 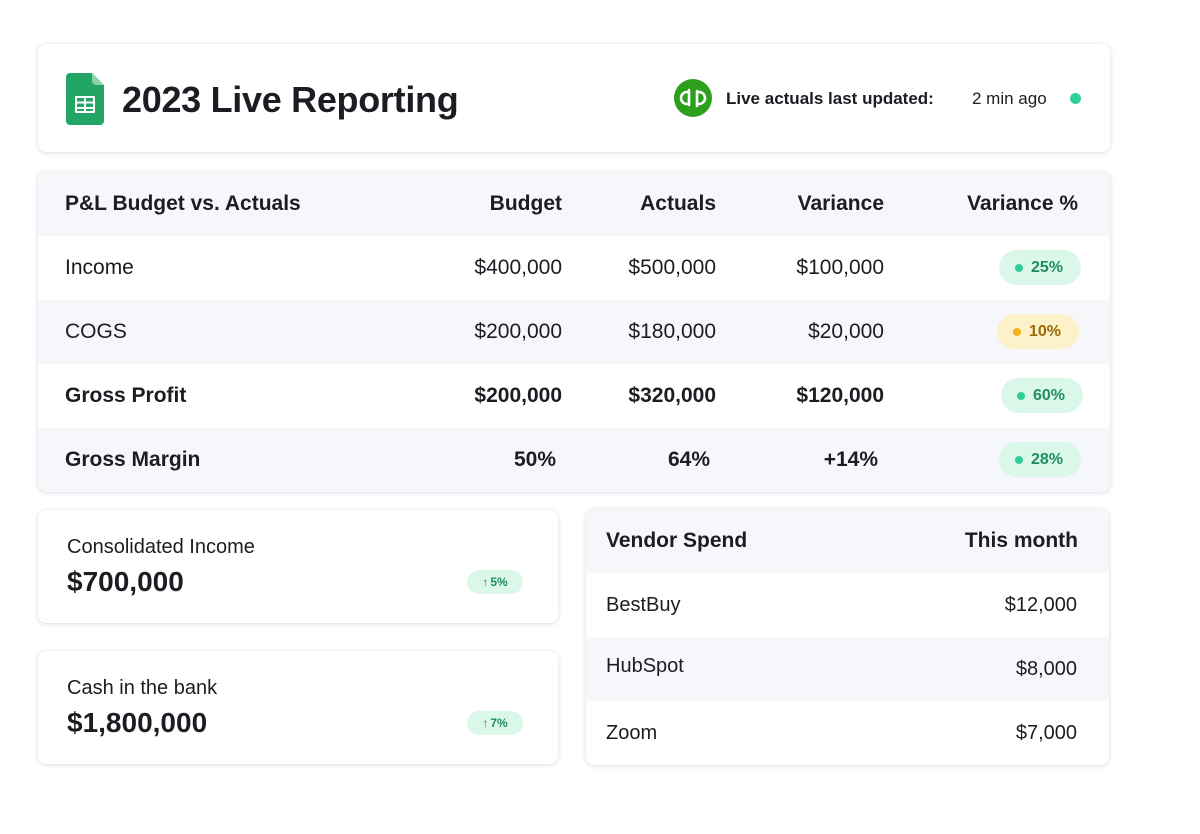 I want to click on variance-pct-badge: 28%, so click(x=1039, y=459).